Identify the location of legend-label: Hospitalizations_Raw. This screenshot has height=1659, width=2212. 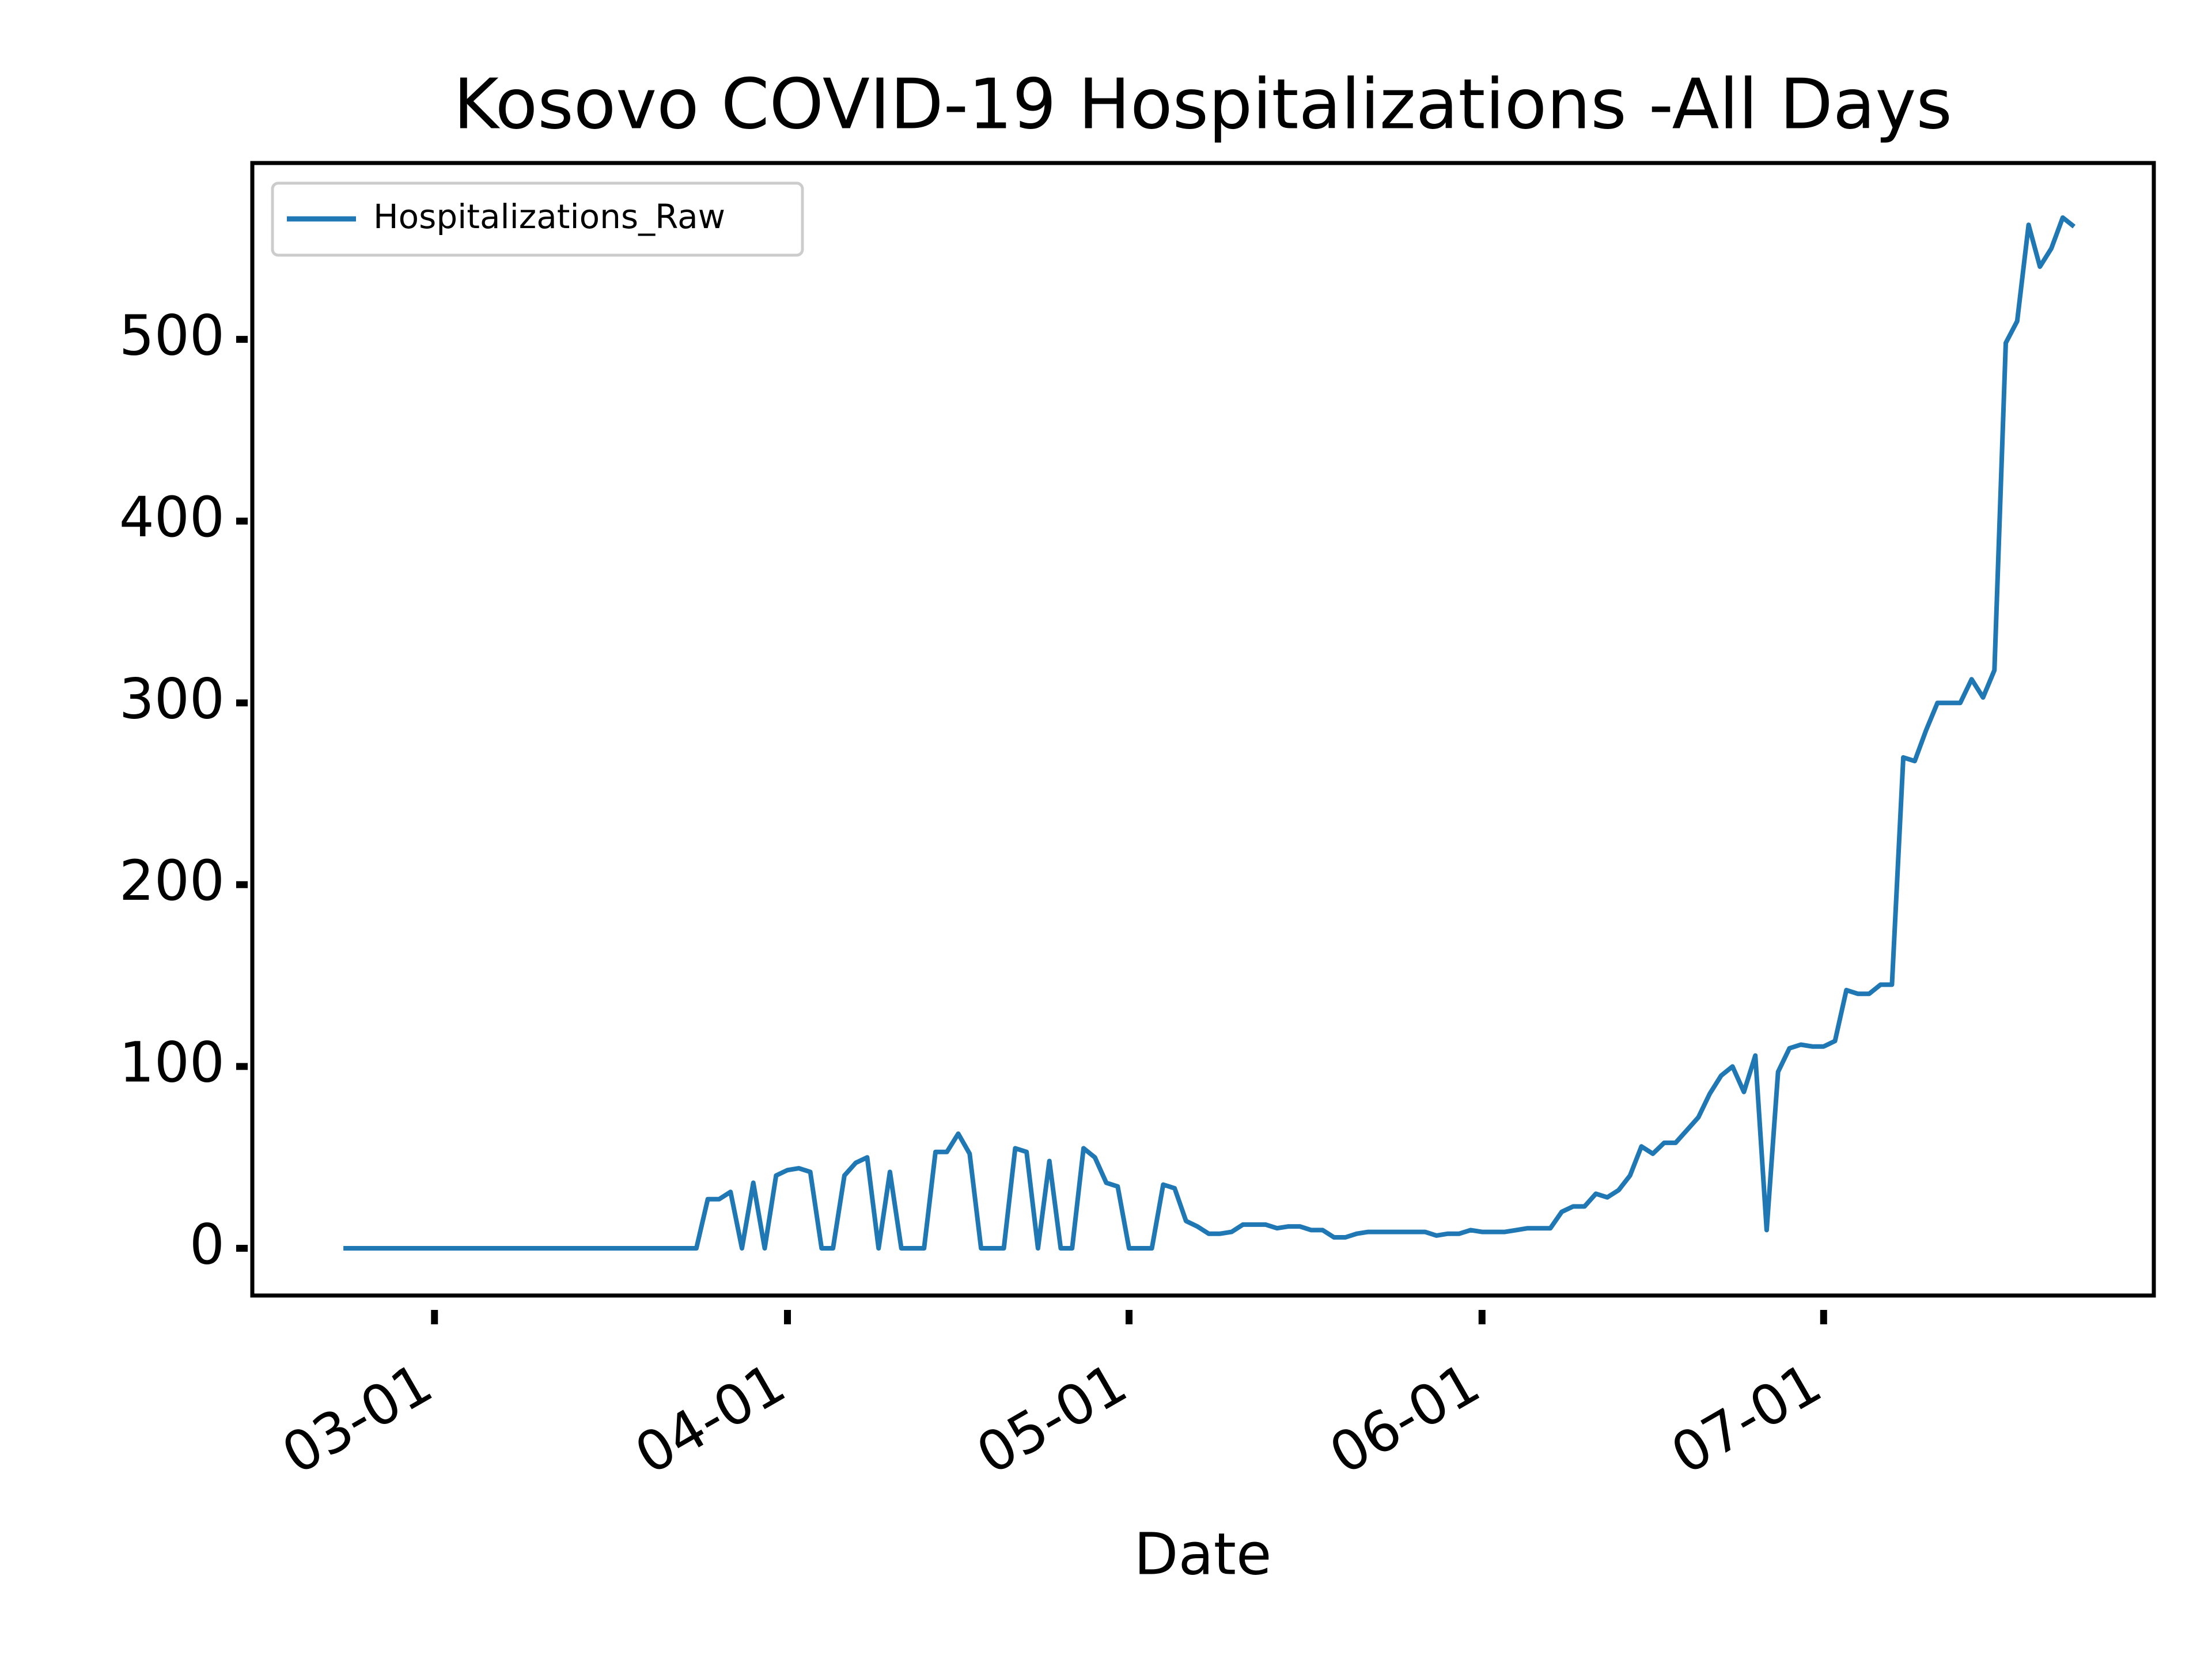
(549, 216).